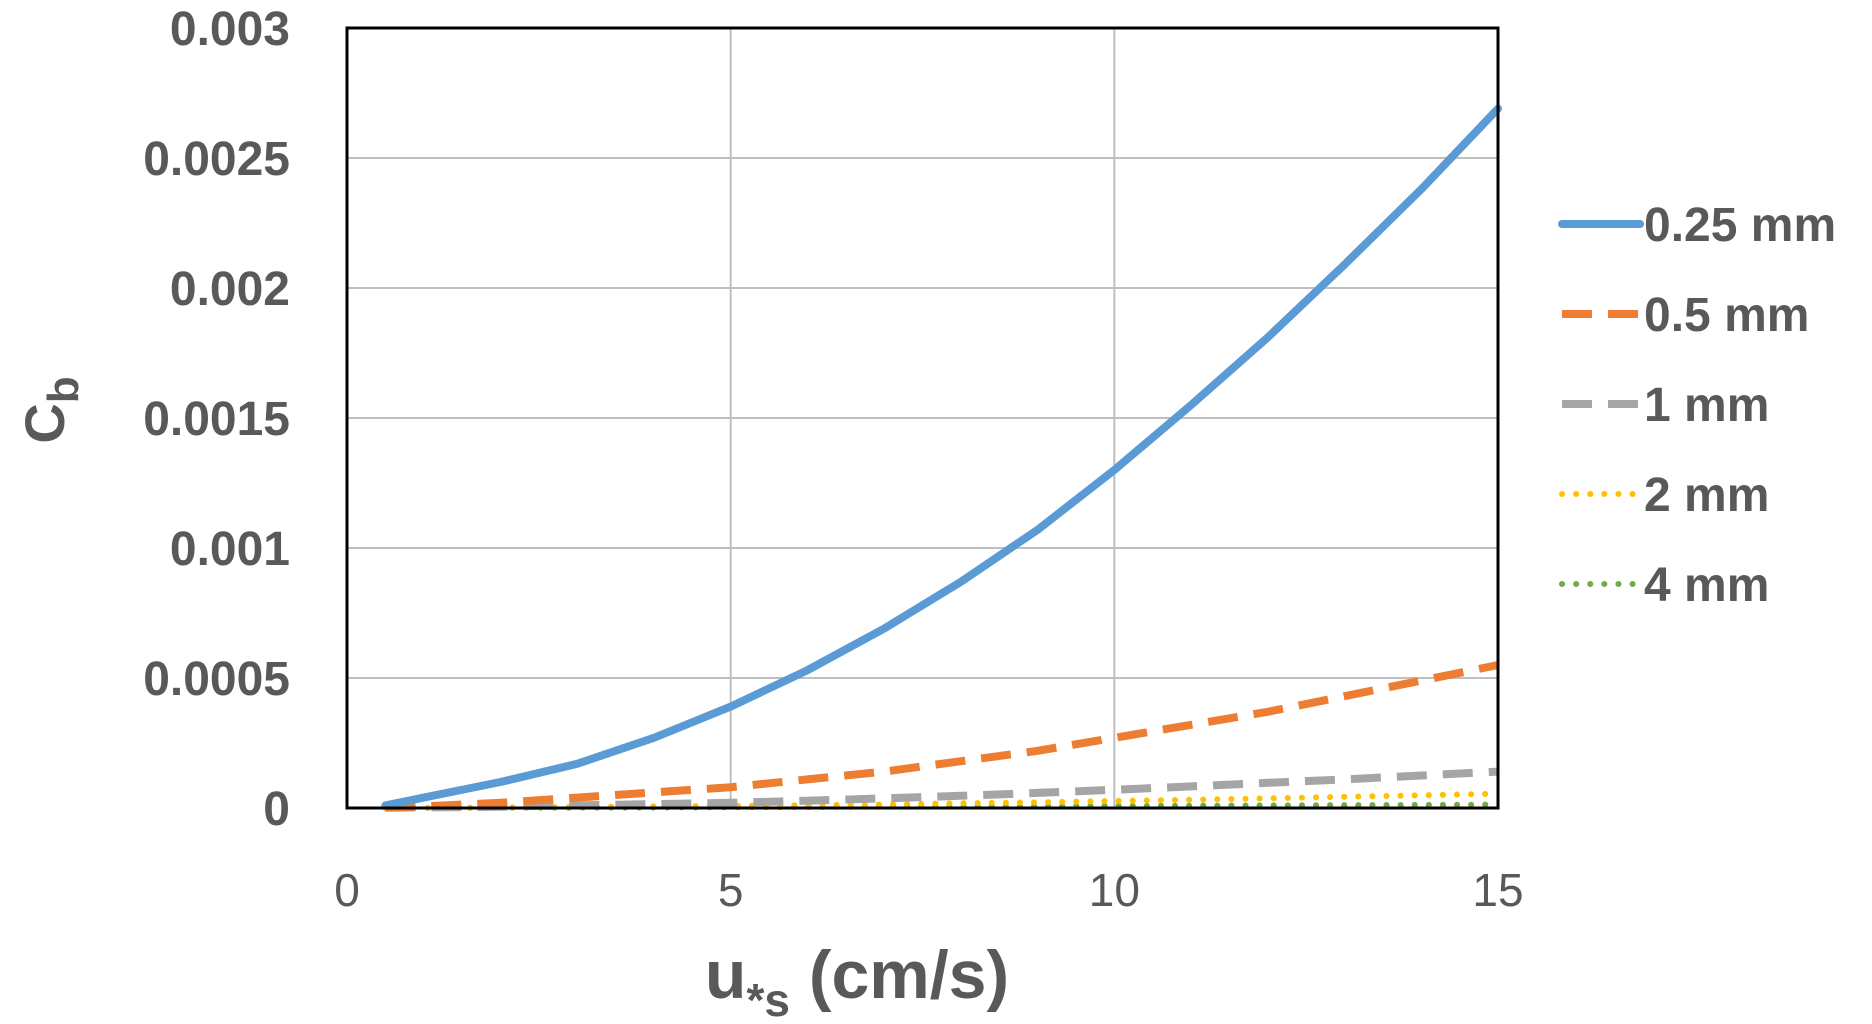  Describe the element at coordinates (347, 890) in the screenshot. I see `x-tick-label-0: 0` at that location.